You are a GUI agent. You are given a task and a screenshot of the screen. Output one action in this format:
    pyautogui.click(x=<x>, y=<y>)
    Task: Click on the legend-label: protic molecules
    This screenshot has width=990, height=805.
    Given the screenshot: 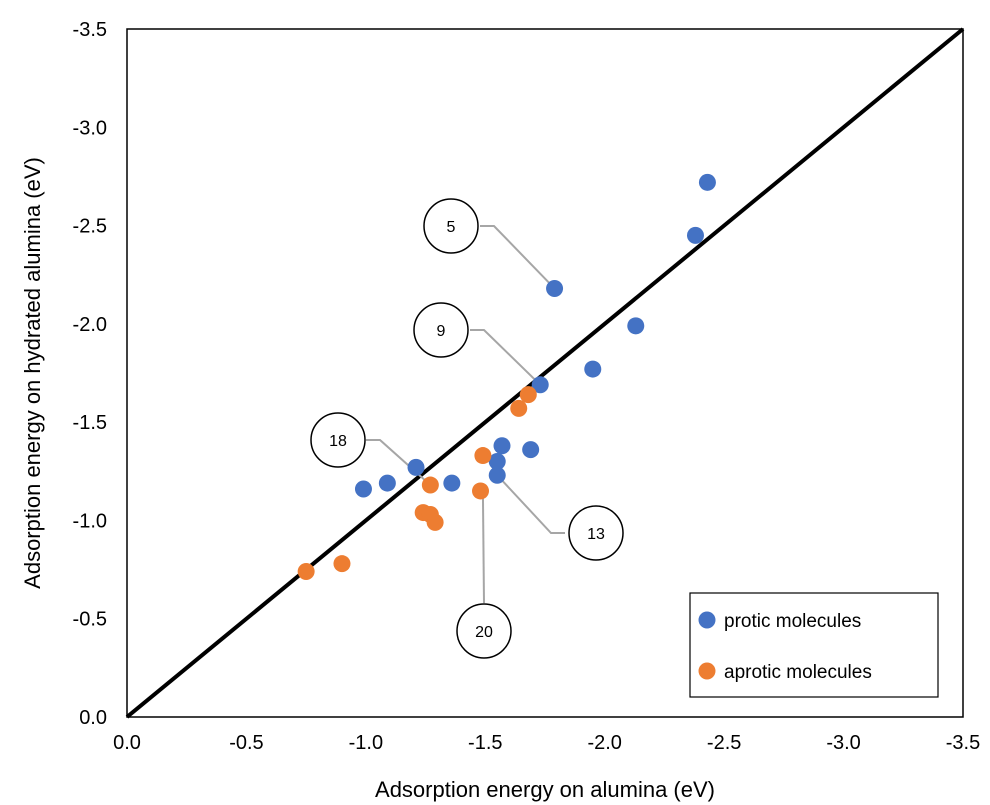 What is the action you would take?
    pyautogui.click(x=792, y=621)
    